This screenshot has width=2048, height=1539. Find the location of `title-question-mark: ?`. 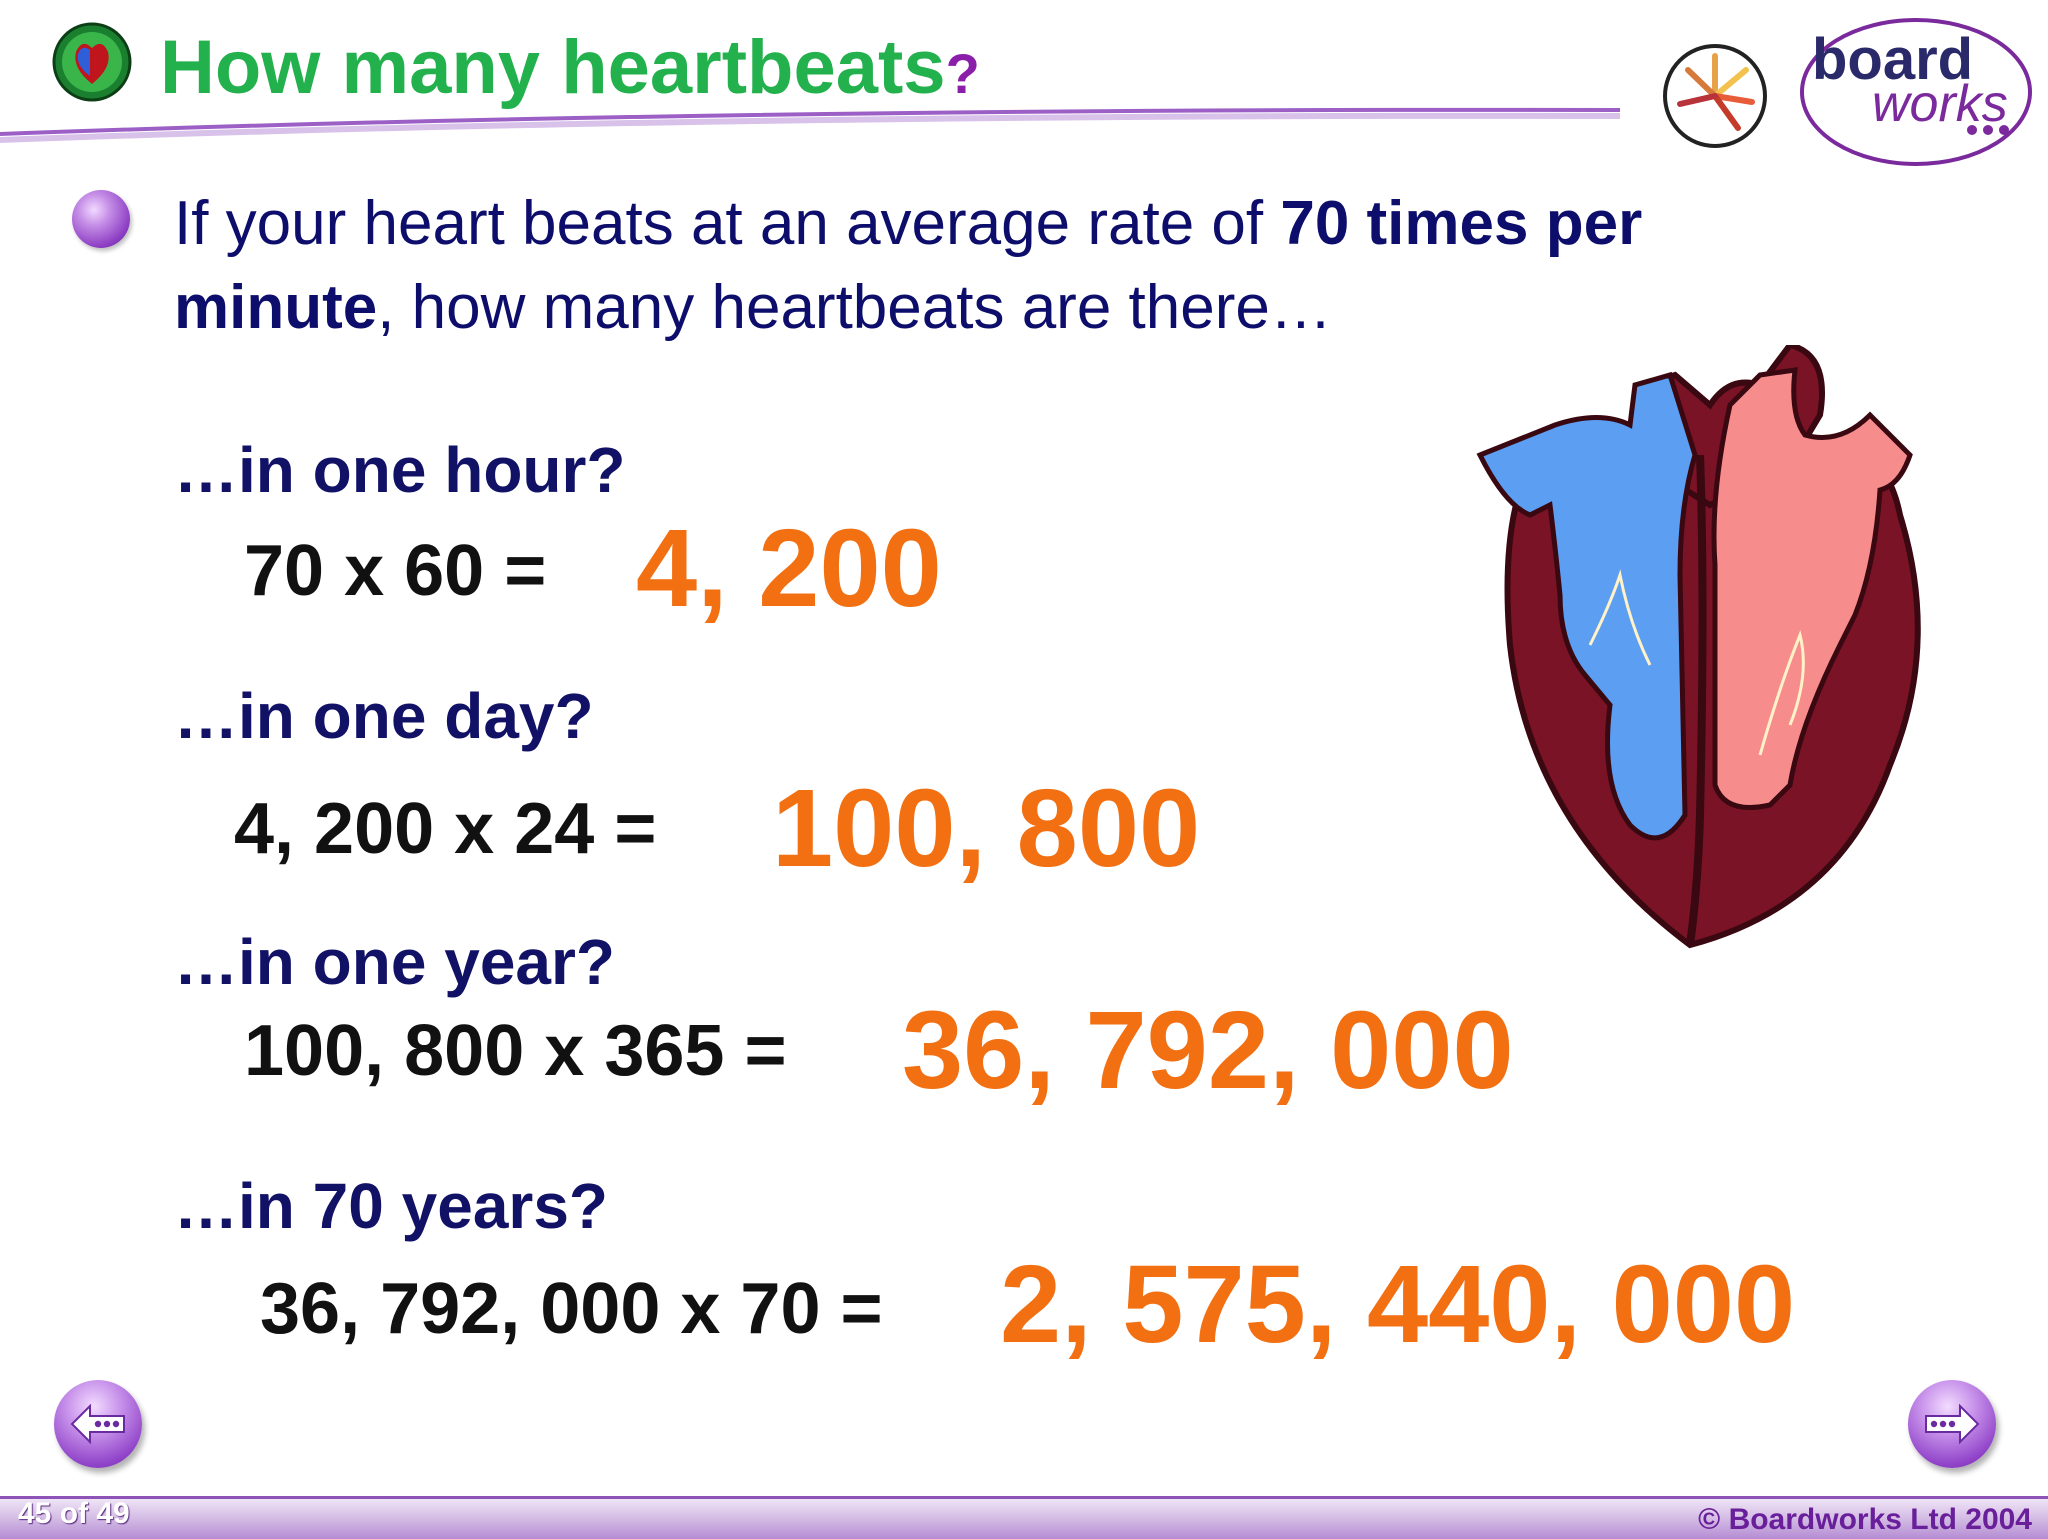

title-question-mark: ? is located at coordinates (962, 73).